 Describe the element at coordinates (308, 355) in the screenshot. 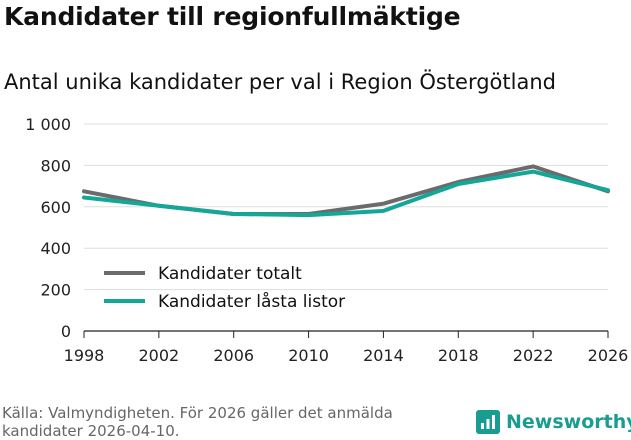

I see `x-tick-label: 2010` at that location.